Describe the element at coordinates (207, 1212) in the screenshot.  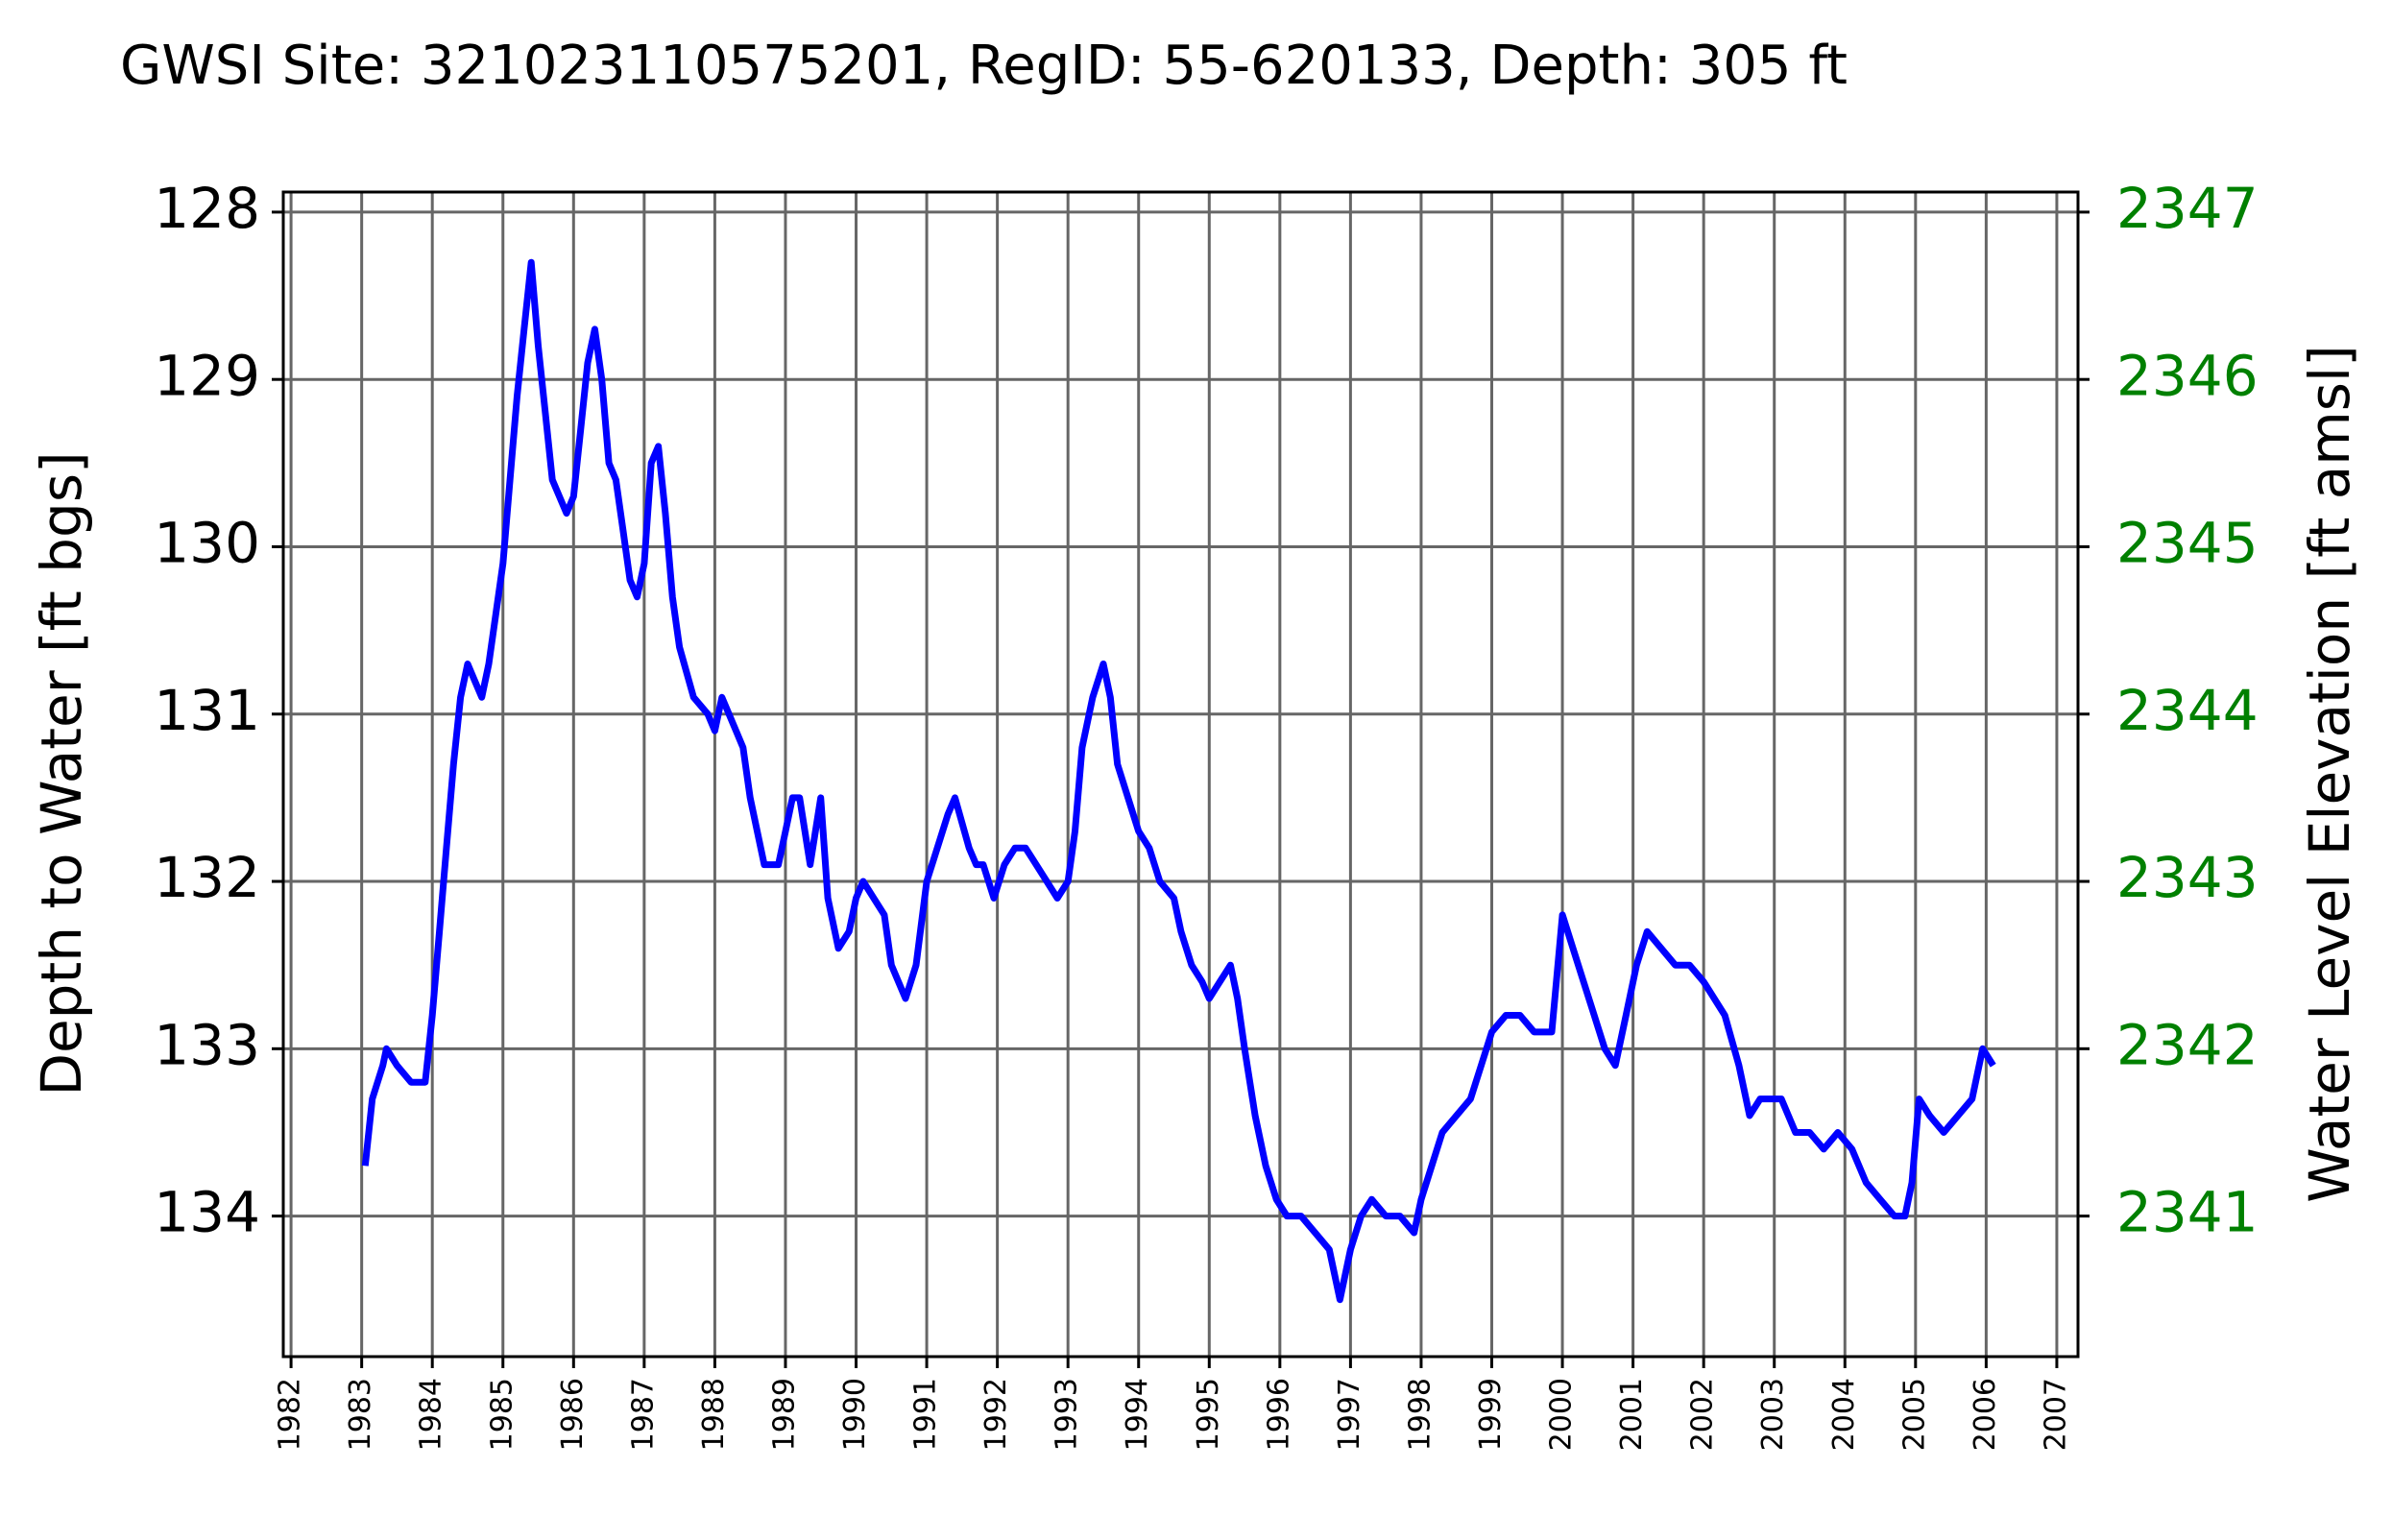
I see `y-tick-label: 134` at that location.